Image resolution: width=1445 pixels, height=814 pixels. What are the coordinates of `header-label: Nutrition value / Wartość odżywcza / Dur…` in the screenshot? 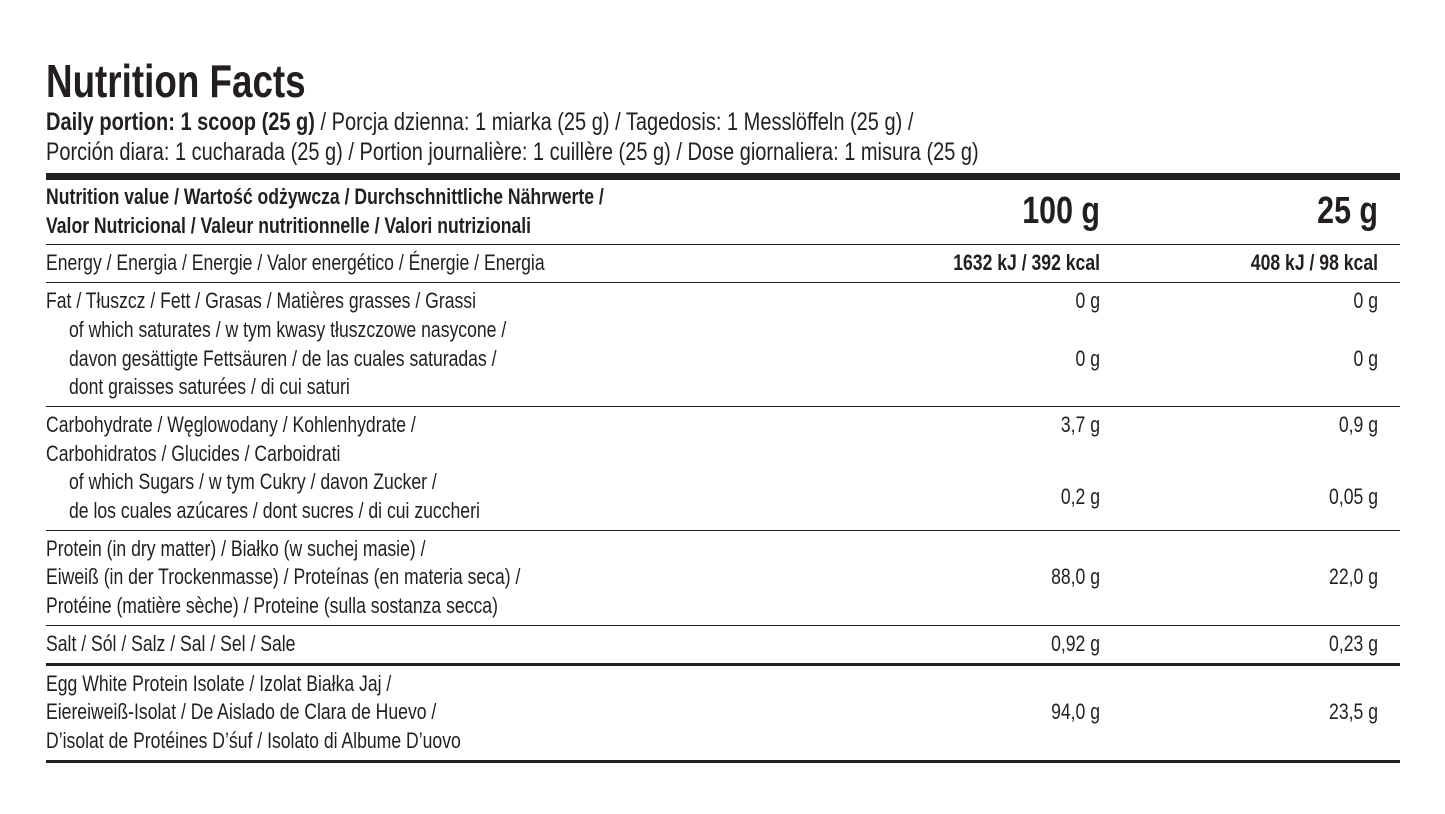 It's located at (423, 211).